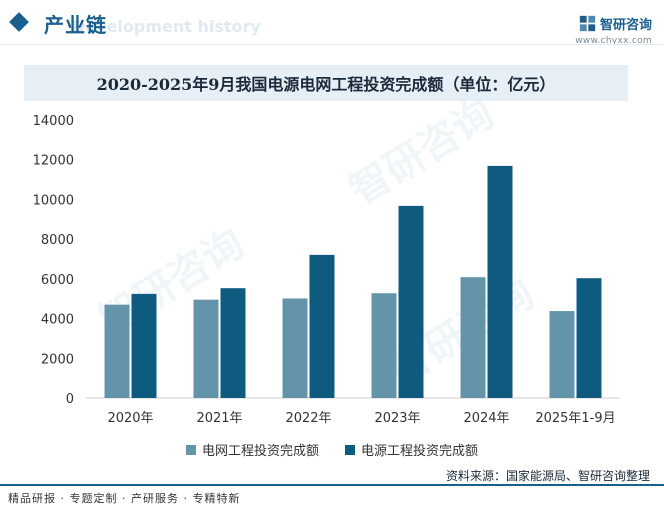  What do you see at coordinates (130, 418) in the screenshot?
I see `x-tick-label: 2020年` at bounding box center [130, 418].